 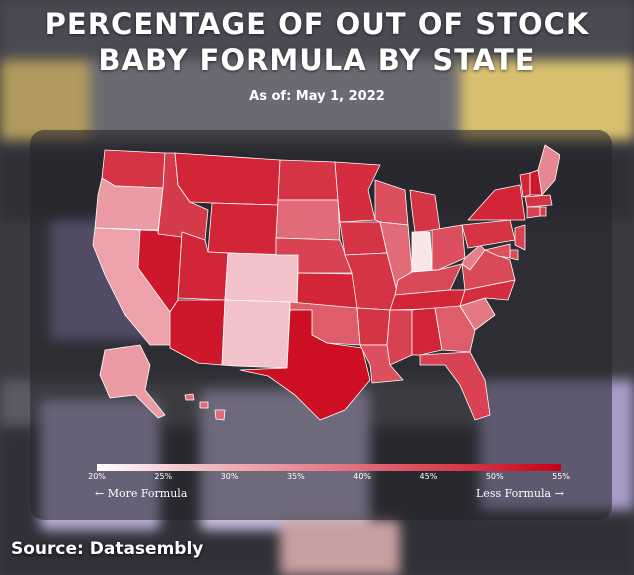 What do you see at coordinates (327, 290) in the screenshot?
I see `state-ks` at bounding box center [327, 290].